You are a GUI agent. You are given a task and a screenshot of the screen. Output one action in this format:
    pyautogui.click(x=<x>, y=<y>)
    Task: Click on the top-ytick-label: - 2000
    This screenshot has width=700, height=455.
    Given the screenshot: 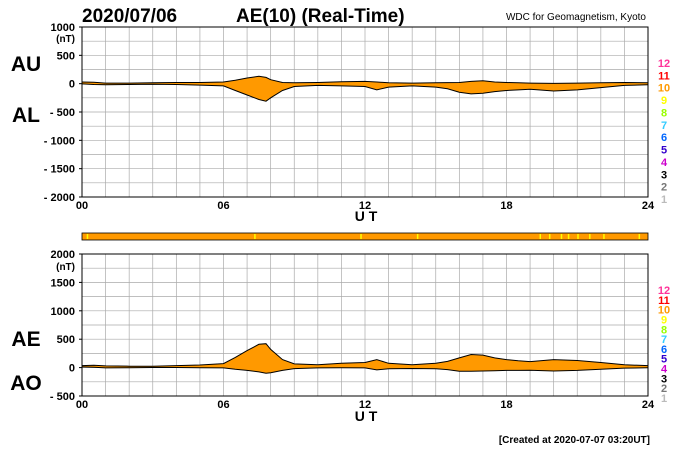 What is the action you would take?
    pyautogui.click(x=59, y=198)
    